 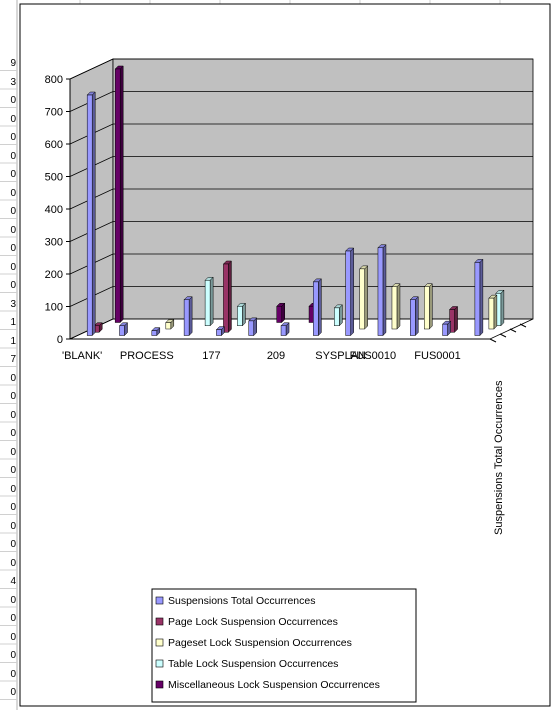 What do you see at coordinates (54, 145) in the screenshot?
I see `y-tick-label: 600` at bounding box center [54, 145].